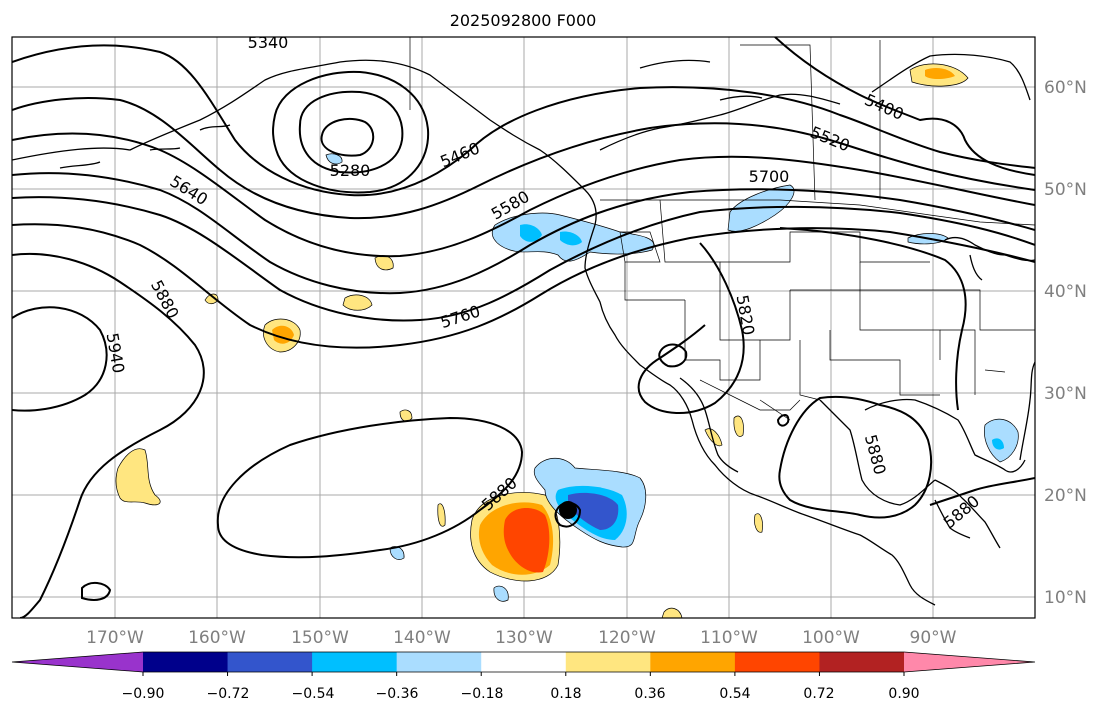  I want to click on colorbar-tick-label: 0.36, so click(649, 694).